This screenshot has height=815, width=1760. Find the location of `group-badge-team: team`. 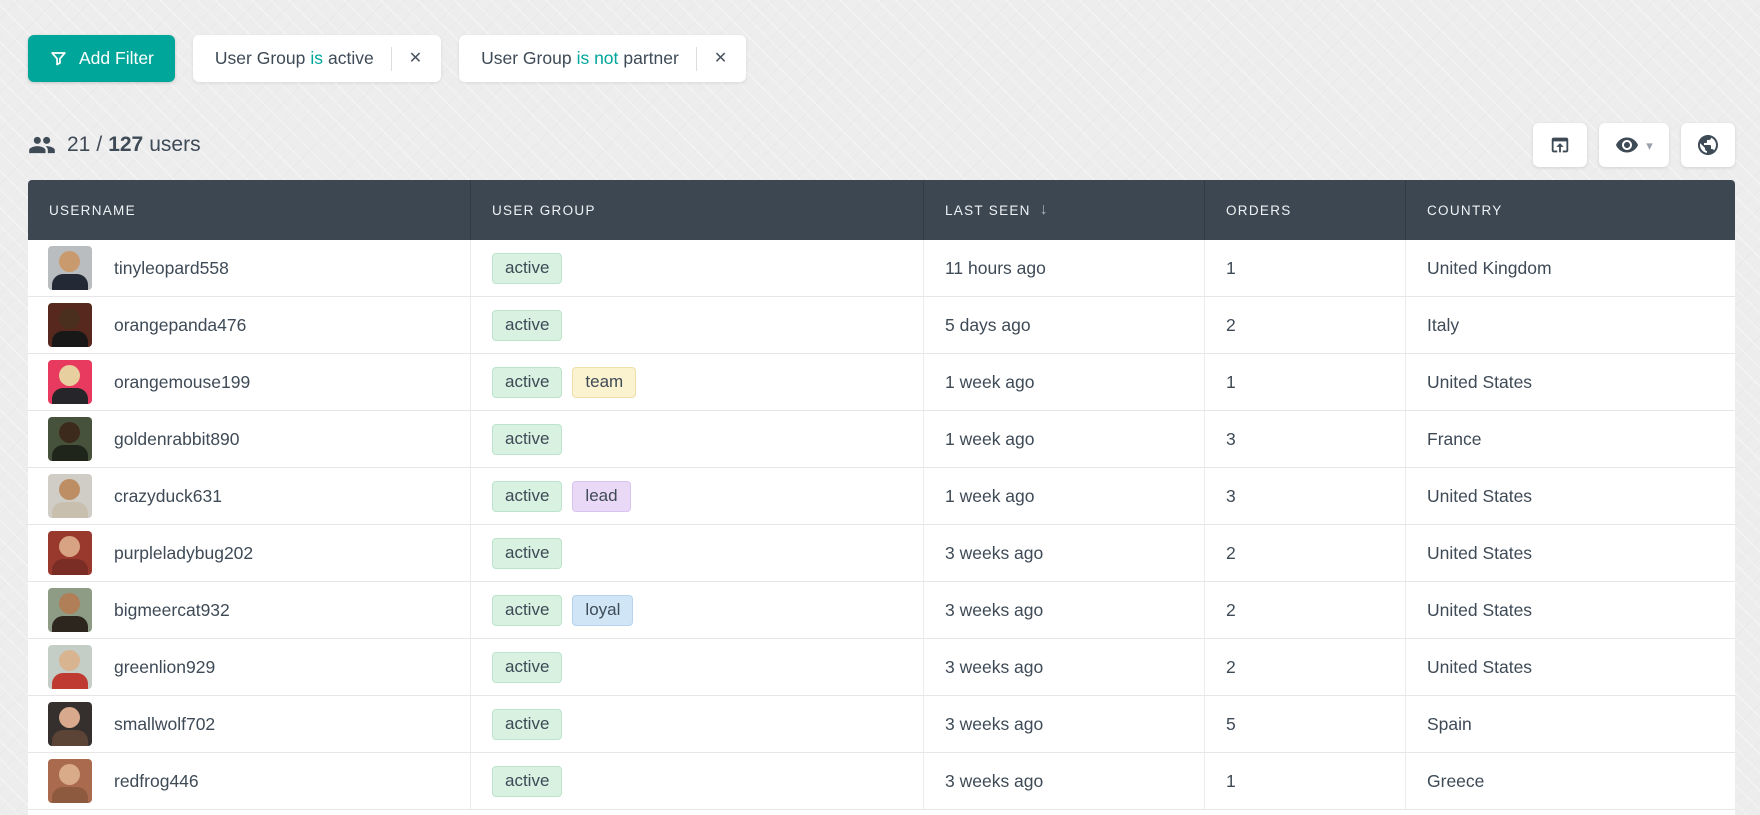

group-badge-team: team is located at coordinates (604, 382).